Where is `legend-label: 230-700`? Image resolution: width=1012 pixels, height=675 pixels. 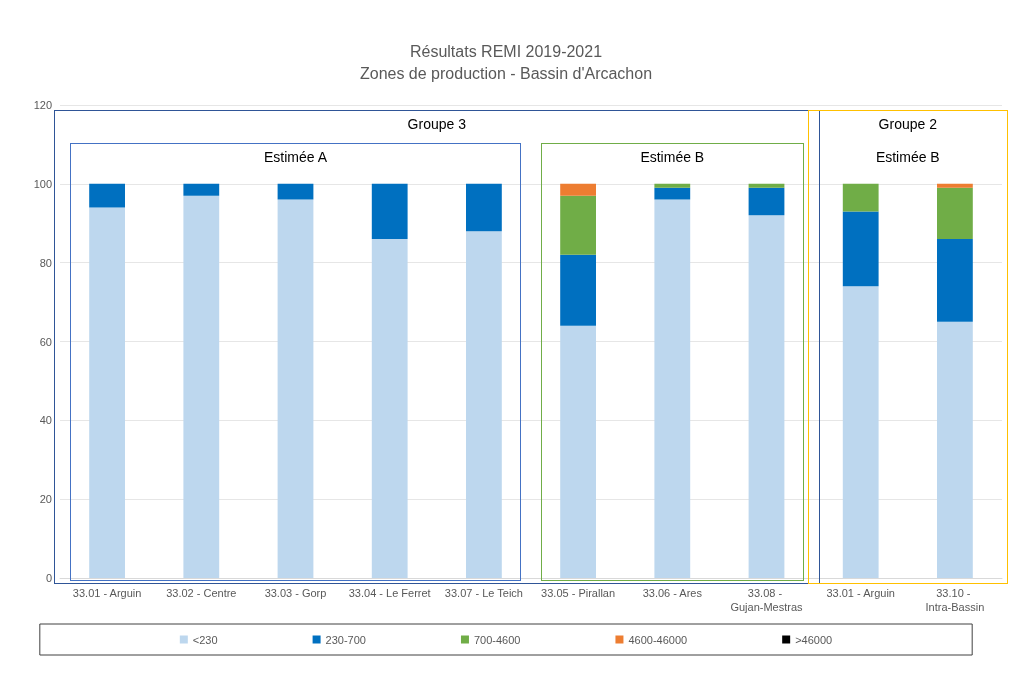
legend-label: 230-700 is located at coordinates (345, 639).